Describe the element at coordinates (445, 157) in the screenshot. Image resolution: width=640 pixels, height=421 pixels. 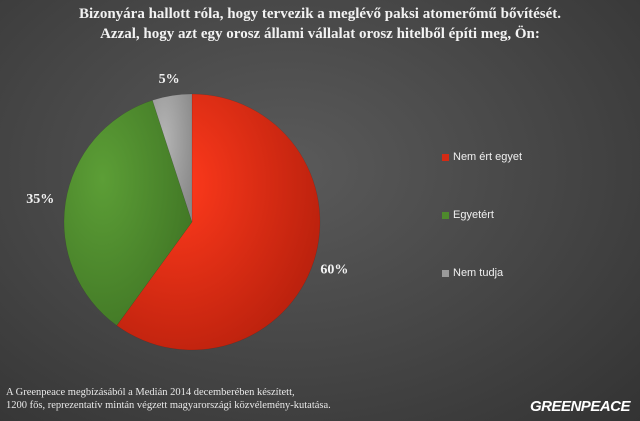
I see `legend-swatch-nem-ert-egyet` at that location.